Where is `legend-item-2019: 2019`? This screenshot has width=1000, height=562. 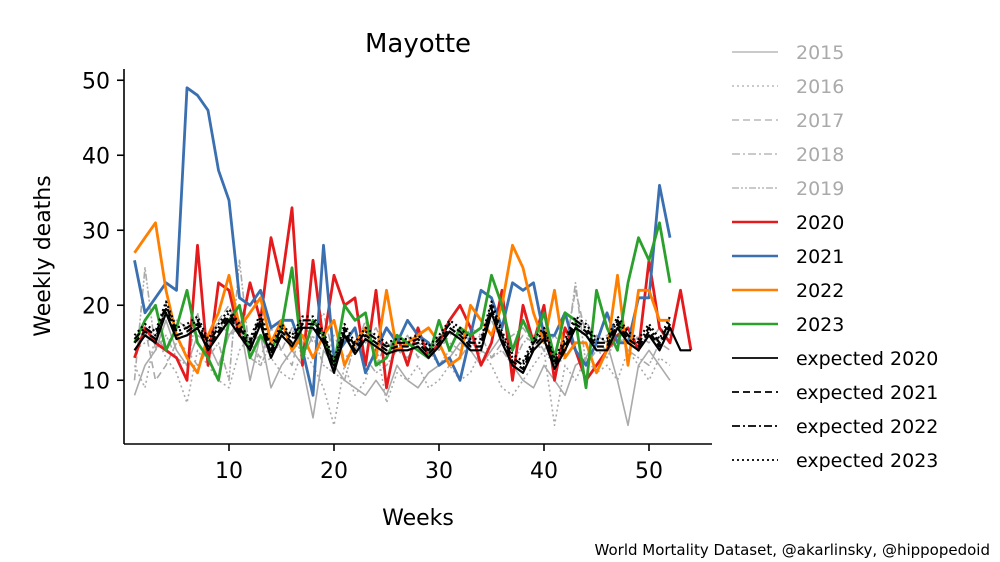
legend-item-2019: 2019 is located at coordinates (788, 189).